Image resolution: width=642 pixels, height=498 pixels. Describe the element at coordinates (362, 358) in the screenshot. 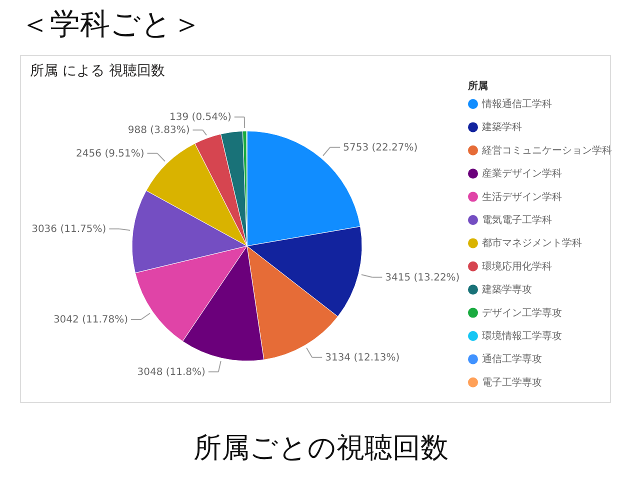

I see `data-label: 3134 (12.13%)` at that location.